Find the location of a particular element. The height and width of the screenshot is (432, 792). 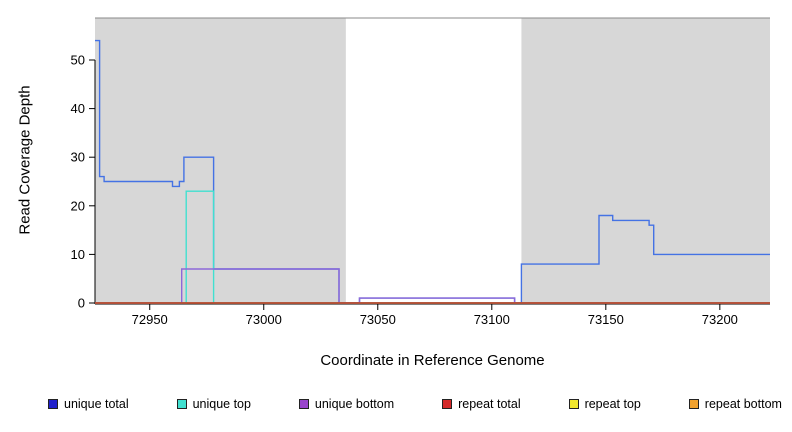

legend-item-repeat-total: repeat total is located at coordinates (481, 404).